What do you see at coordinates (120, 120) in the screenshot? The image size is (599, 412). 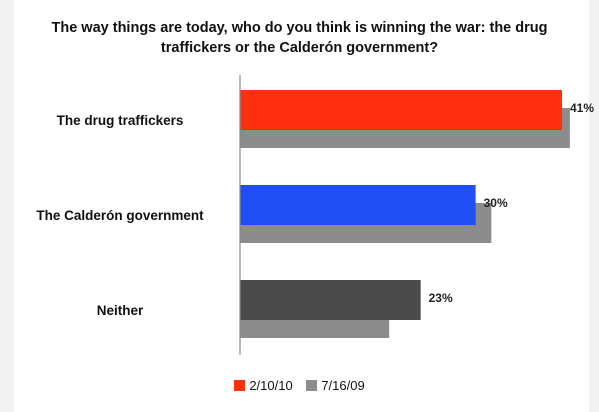 I see `category-label: The drug traffickers` at bounding box center [120, 120].